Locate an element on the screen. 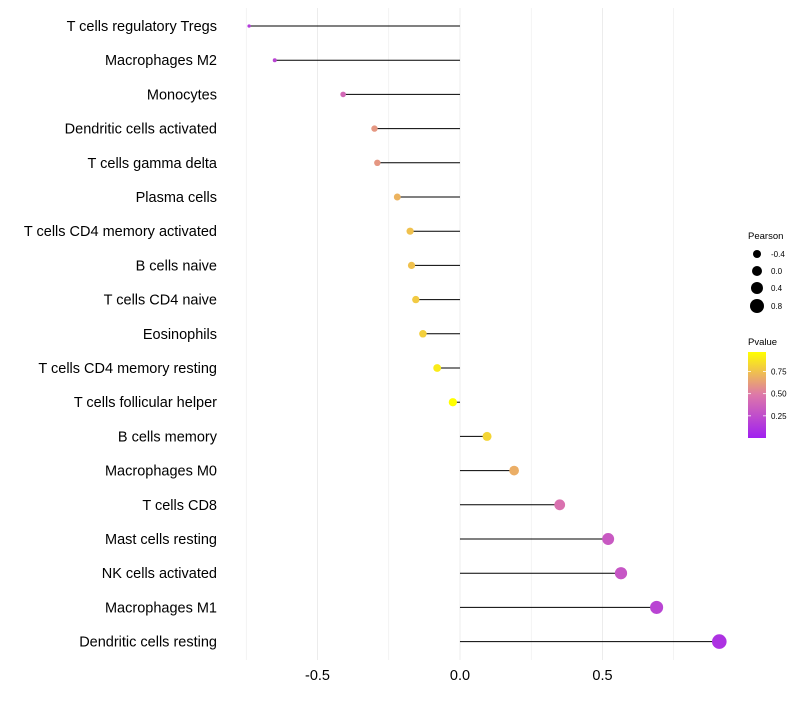  x-tick-label: -0.5 is located at coordinates (317, 676).